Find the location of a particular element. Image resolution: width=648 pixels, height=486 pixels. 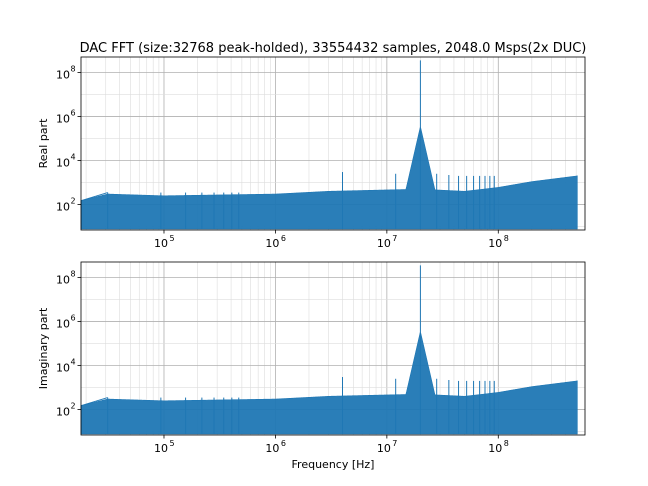

x-axis-label: Frequency [Hz] is located at coordinates (333, 464).